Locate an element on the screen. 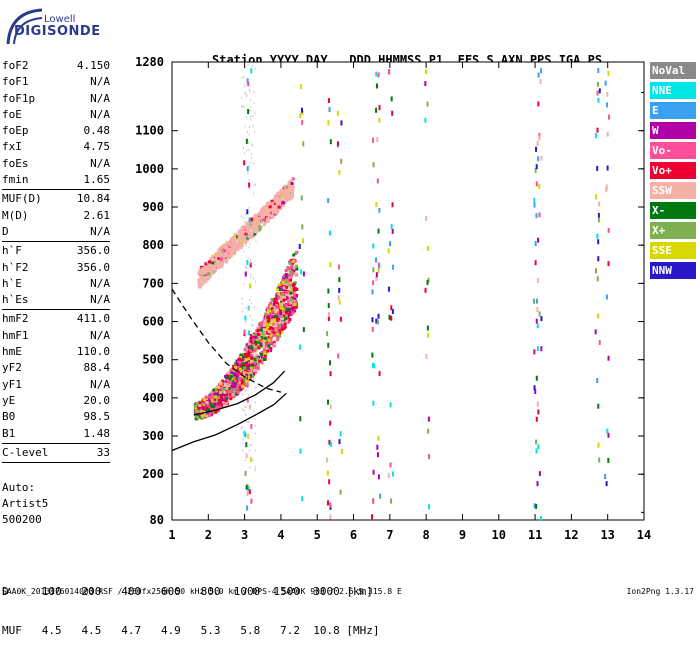  param-name: h`Es is located at coordinates (15, 300).